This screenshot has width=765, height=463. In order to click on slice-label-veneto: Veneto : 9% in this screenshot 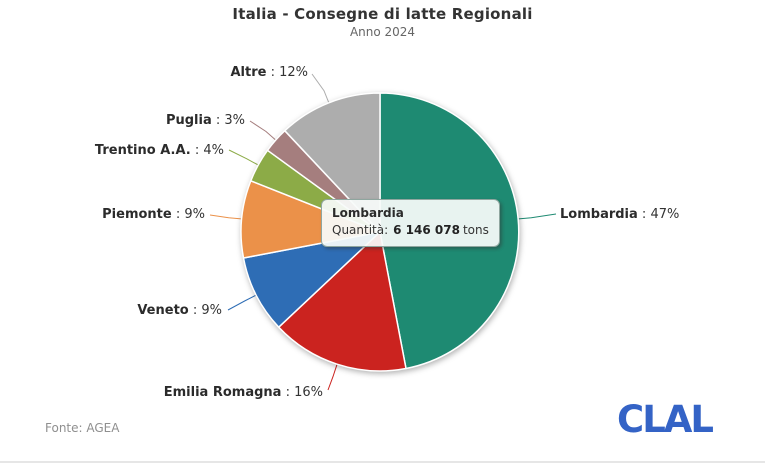, I will do `click(179, 310)`.